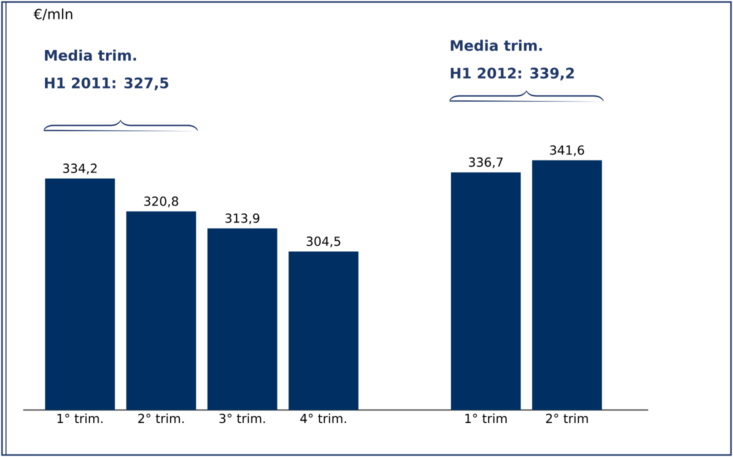  I want to click on x-tick-label: 2° trim, so click(567, 418).